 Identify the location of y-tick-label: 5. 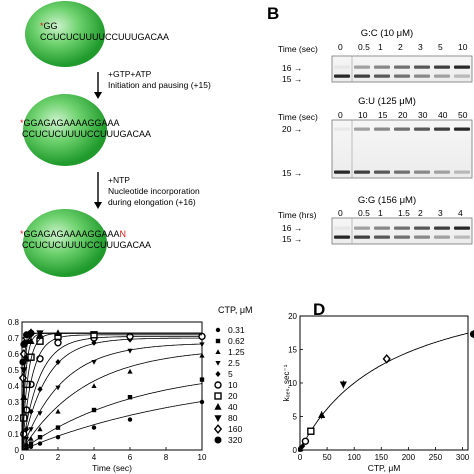
(295, 417).